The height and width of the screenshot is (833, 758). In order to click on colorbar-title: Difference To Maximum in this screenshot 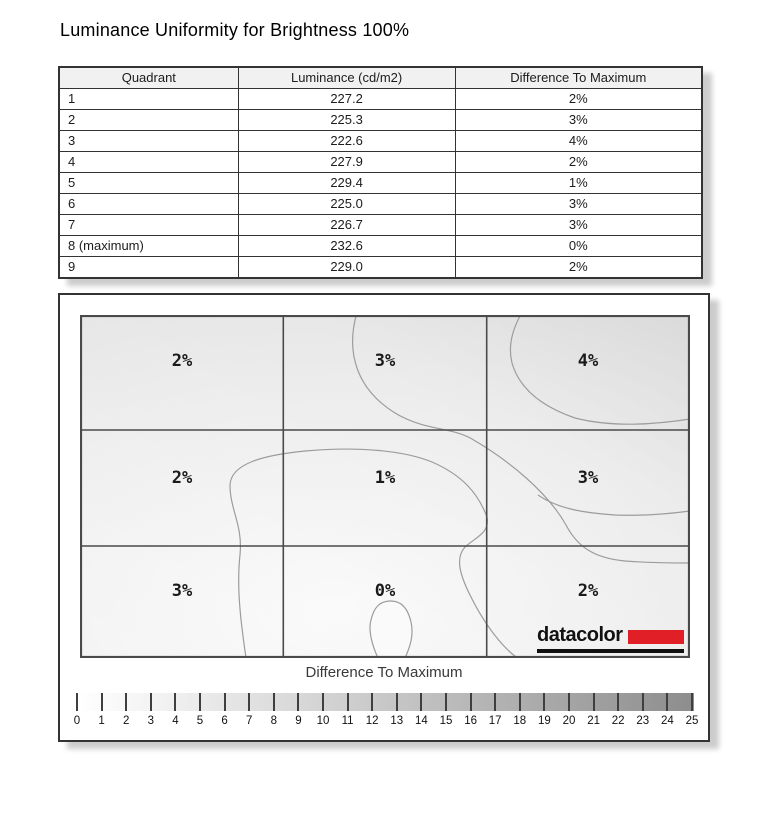, I will do `click(384, 672)`.